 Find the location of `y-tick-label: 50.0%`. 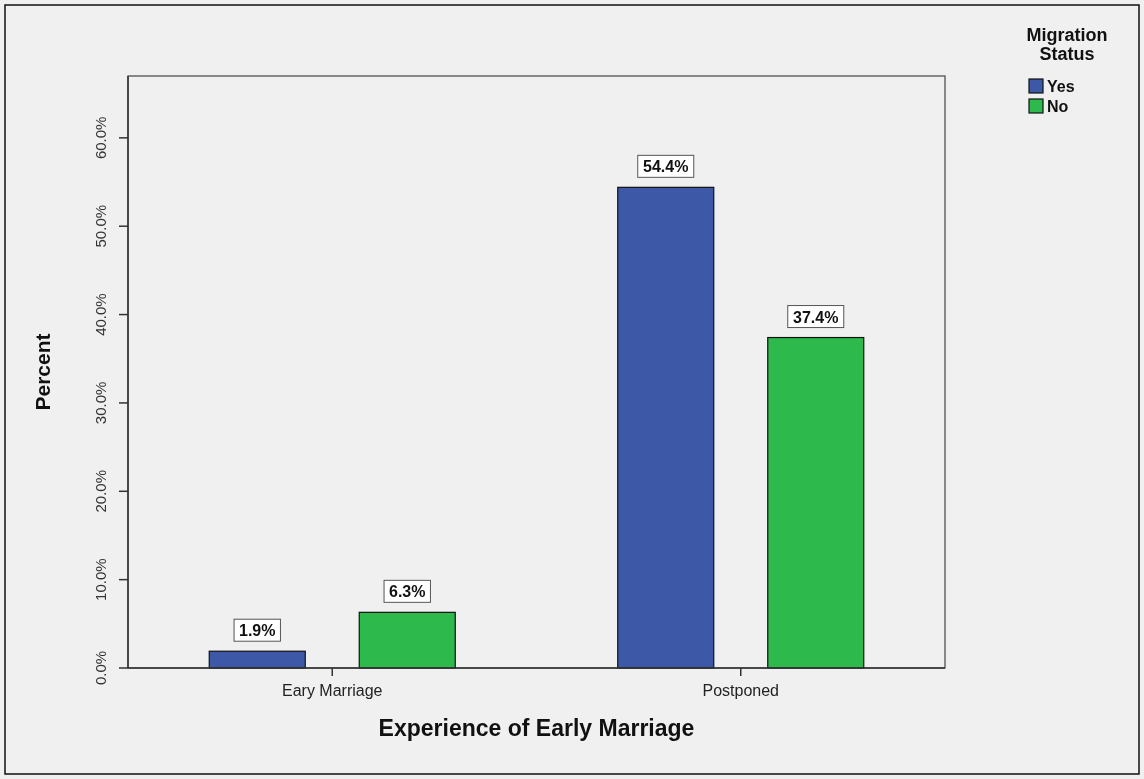

y-tick-label: 50.0% is located at coordinates (100, 226).